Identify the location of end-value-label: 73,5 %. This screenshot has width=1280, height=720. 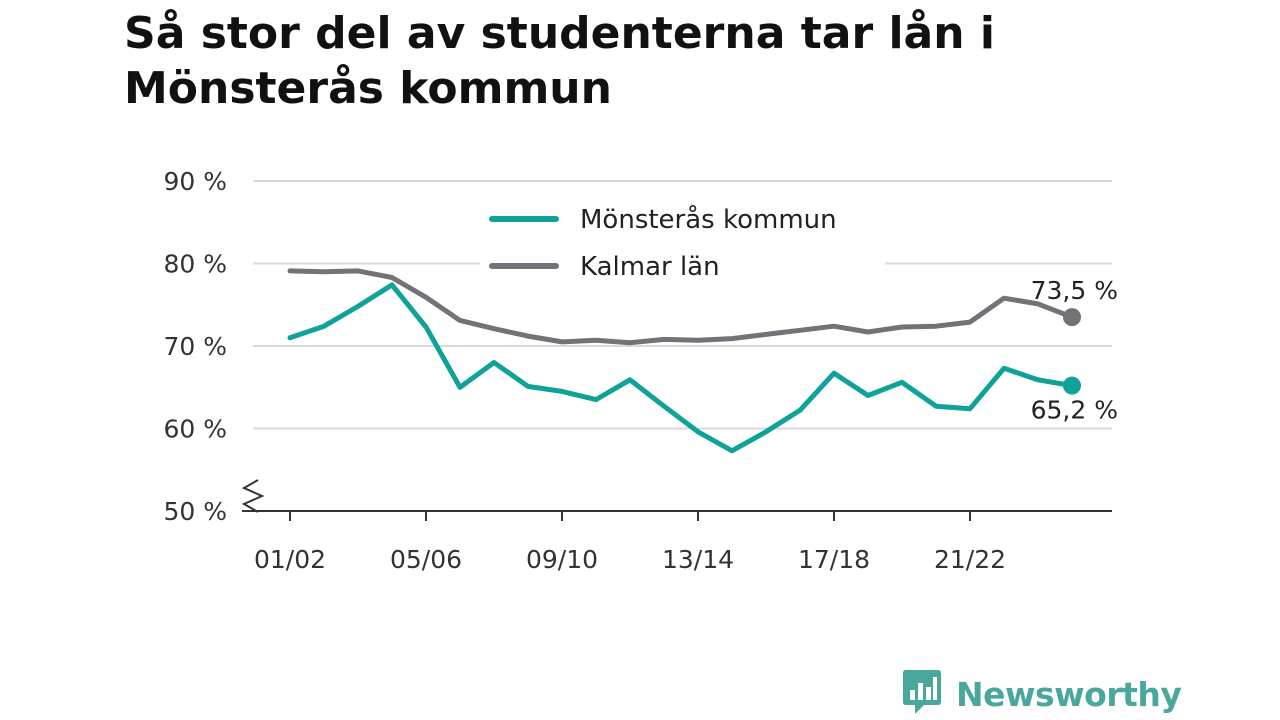
(1074, 290).